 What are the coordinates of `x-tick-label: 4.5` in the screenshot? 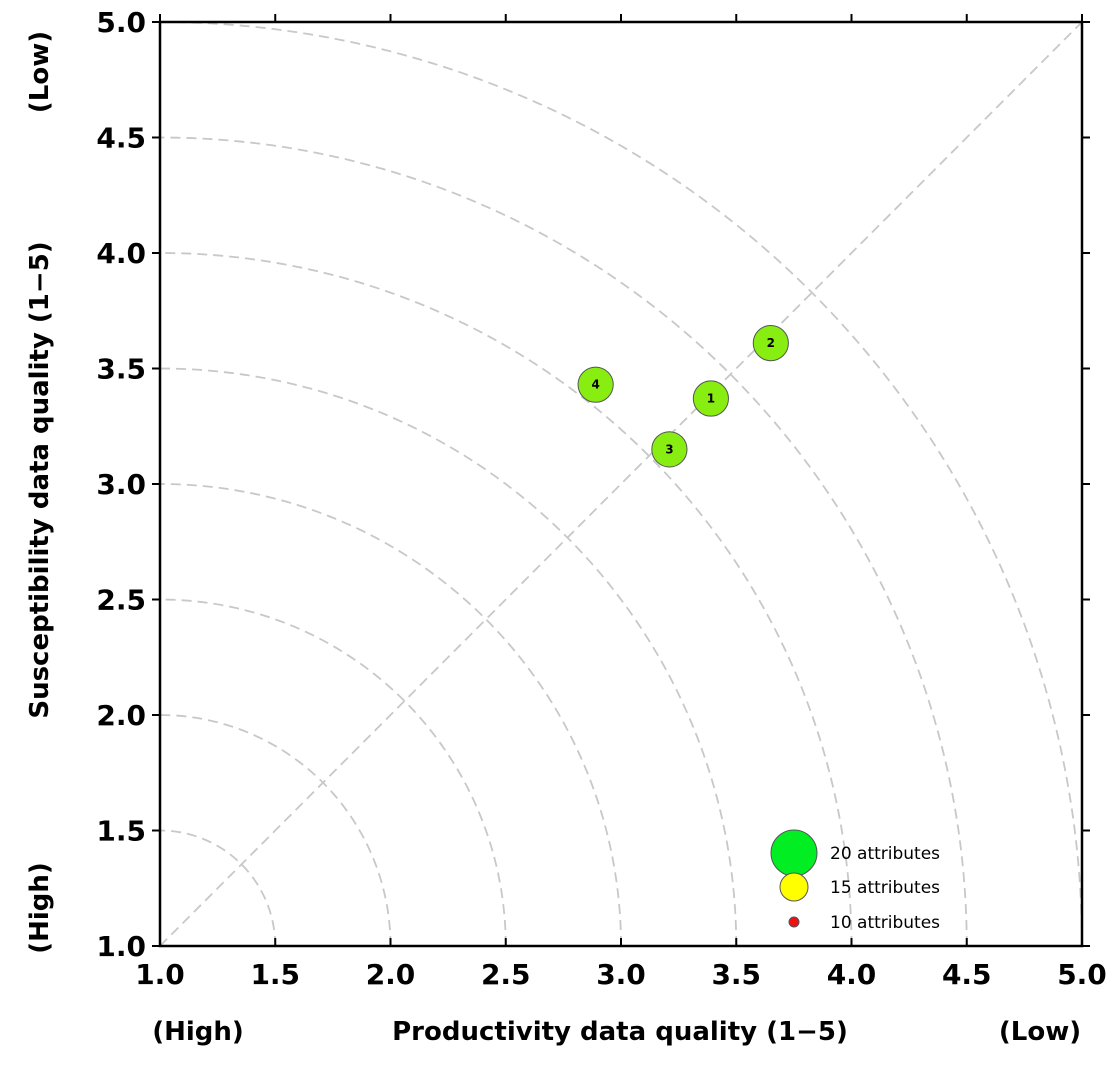 It's located at (967, 974).